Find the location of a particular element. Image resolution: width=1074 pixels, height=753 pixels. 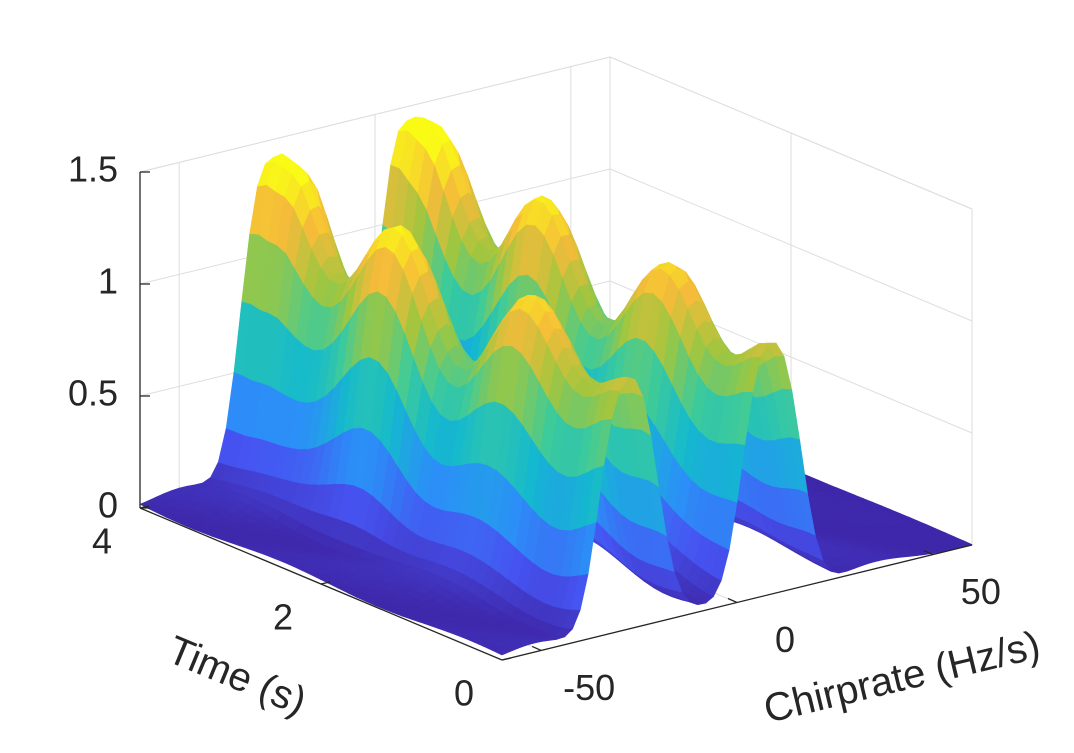

y-axis-label: Time (s) is located at coordinates (237, 676).